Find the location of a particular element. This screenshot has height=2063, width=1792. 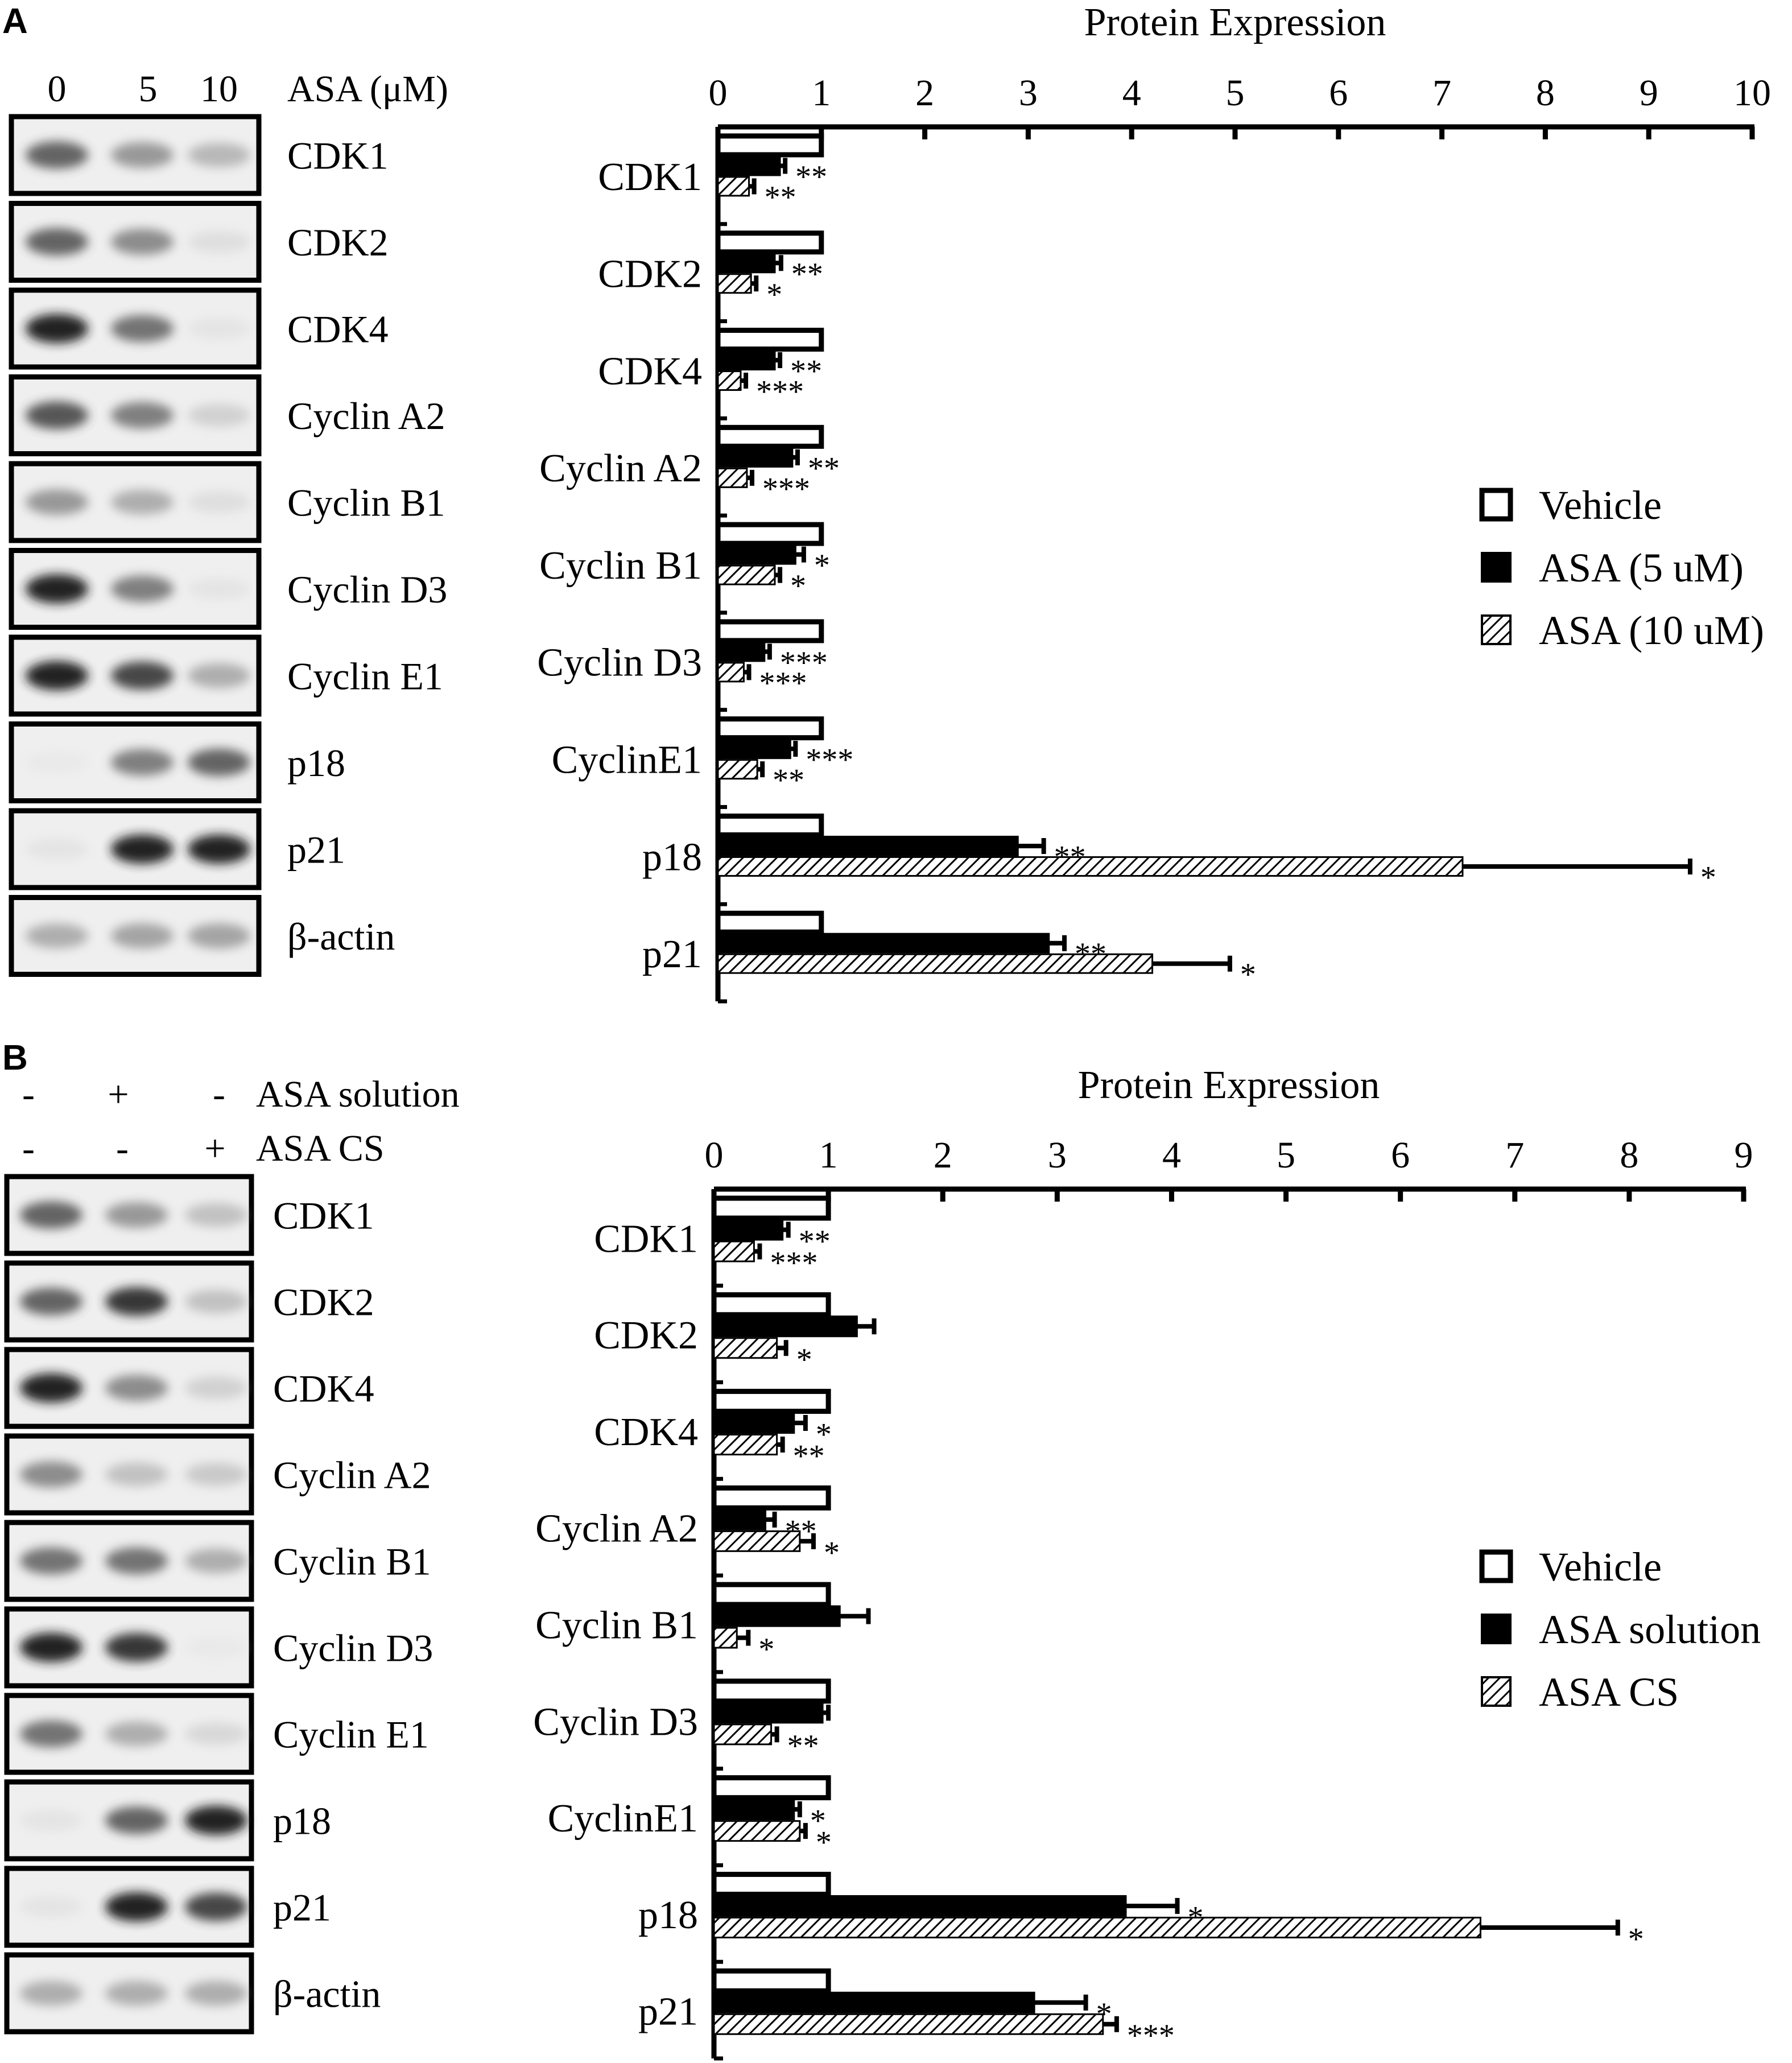

condition-1-label: ASA CS is located at coordinates (320, 1148).